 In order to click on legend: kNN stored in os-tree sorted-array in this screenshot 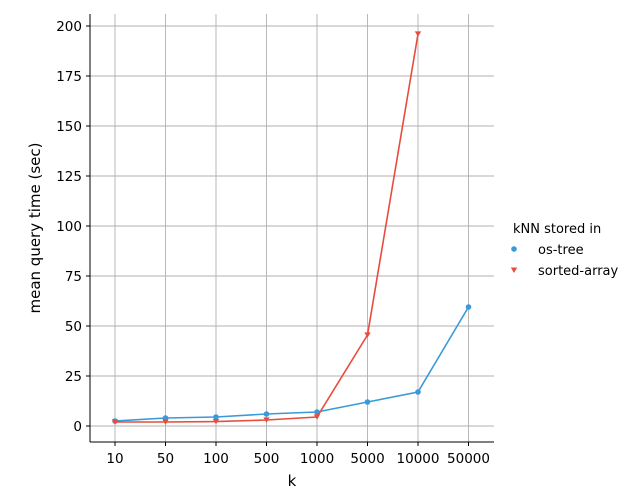, I will do `click(564, 250)`.